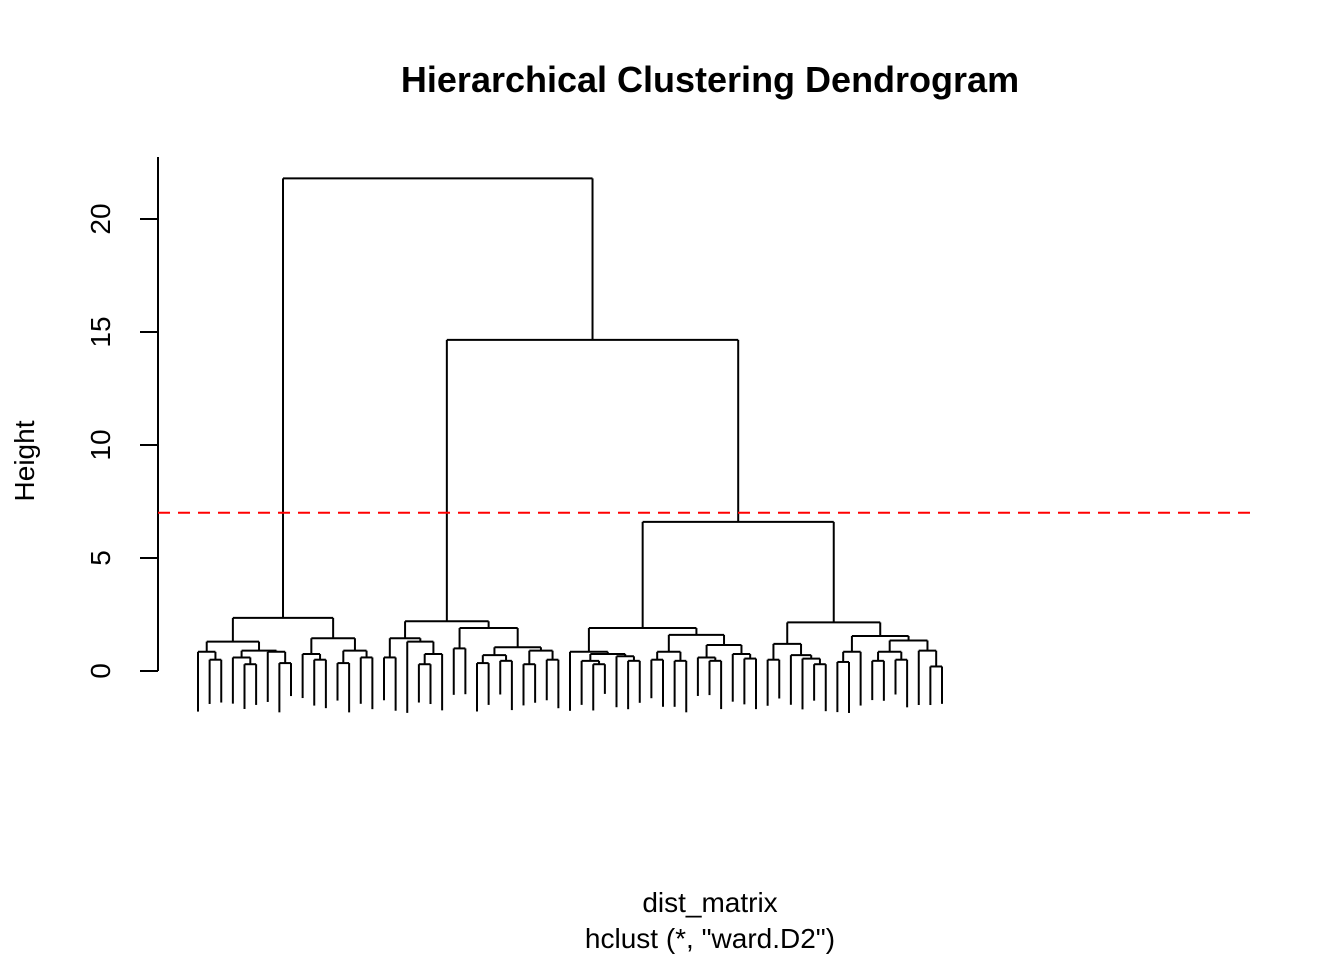 The image size is (1344, 960). I want to click on y-tick-label: 20, so click(100, 218).